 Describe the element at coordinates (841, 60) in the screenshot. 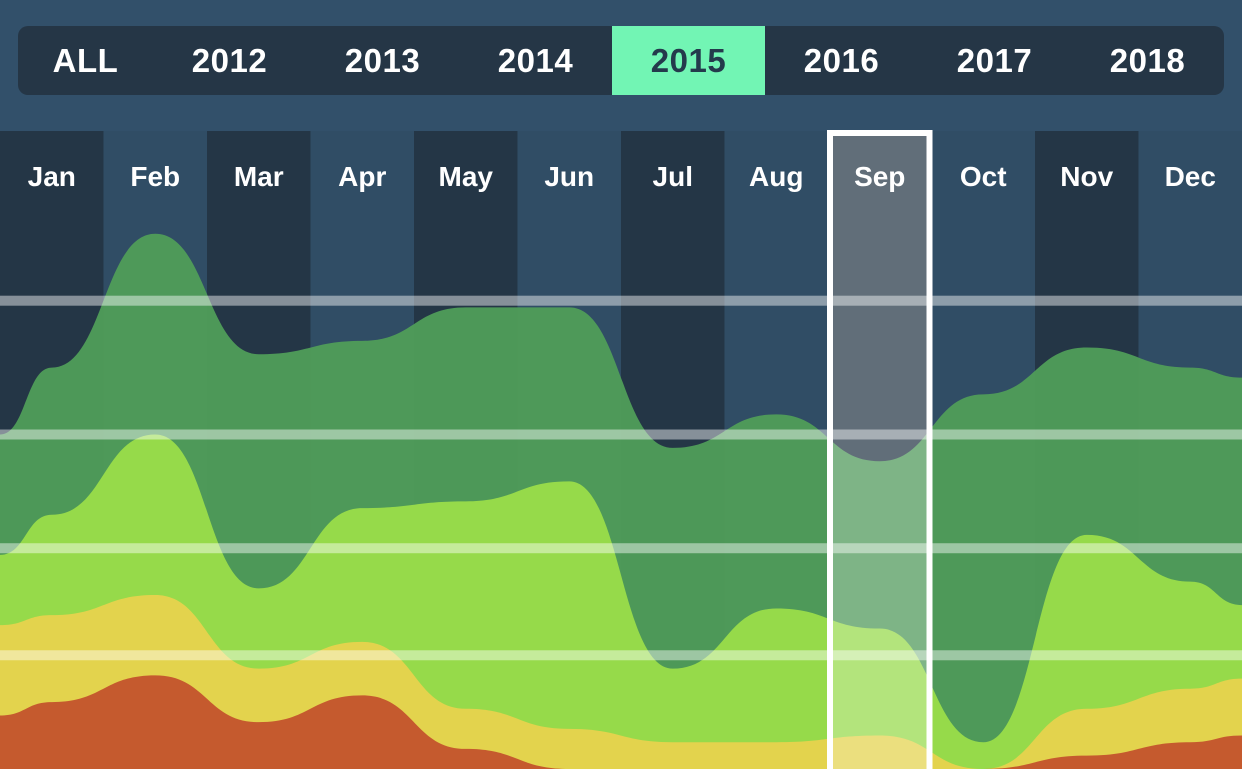

I see `year-tab-2016: 2016` at that location.